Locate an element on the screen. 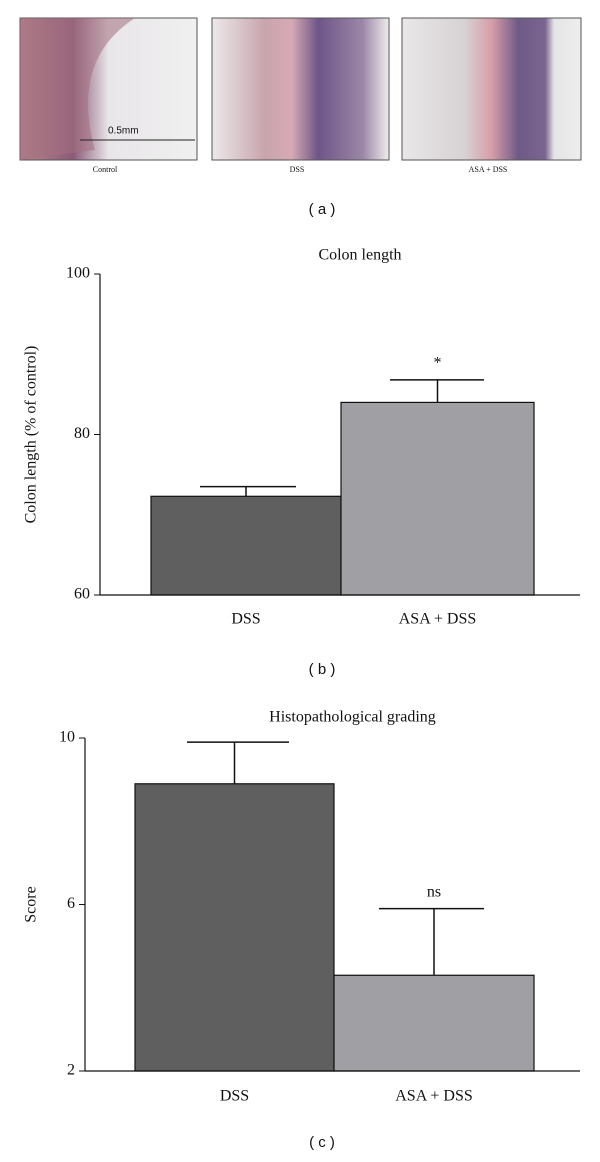 The width and height of the screenshot is (600, 1162). panel-label: ( a ) is located at coordinates (322, 209).